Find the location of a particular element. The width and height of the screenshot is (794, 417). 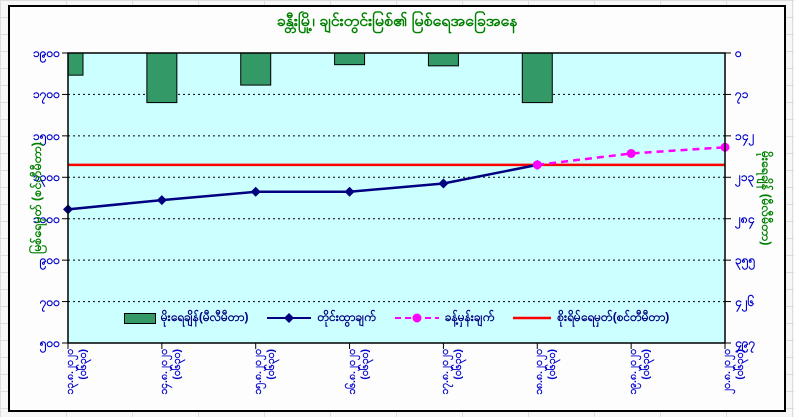

right-axis-tick-label: ၇၁ is located at coordinates (742, 94).